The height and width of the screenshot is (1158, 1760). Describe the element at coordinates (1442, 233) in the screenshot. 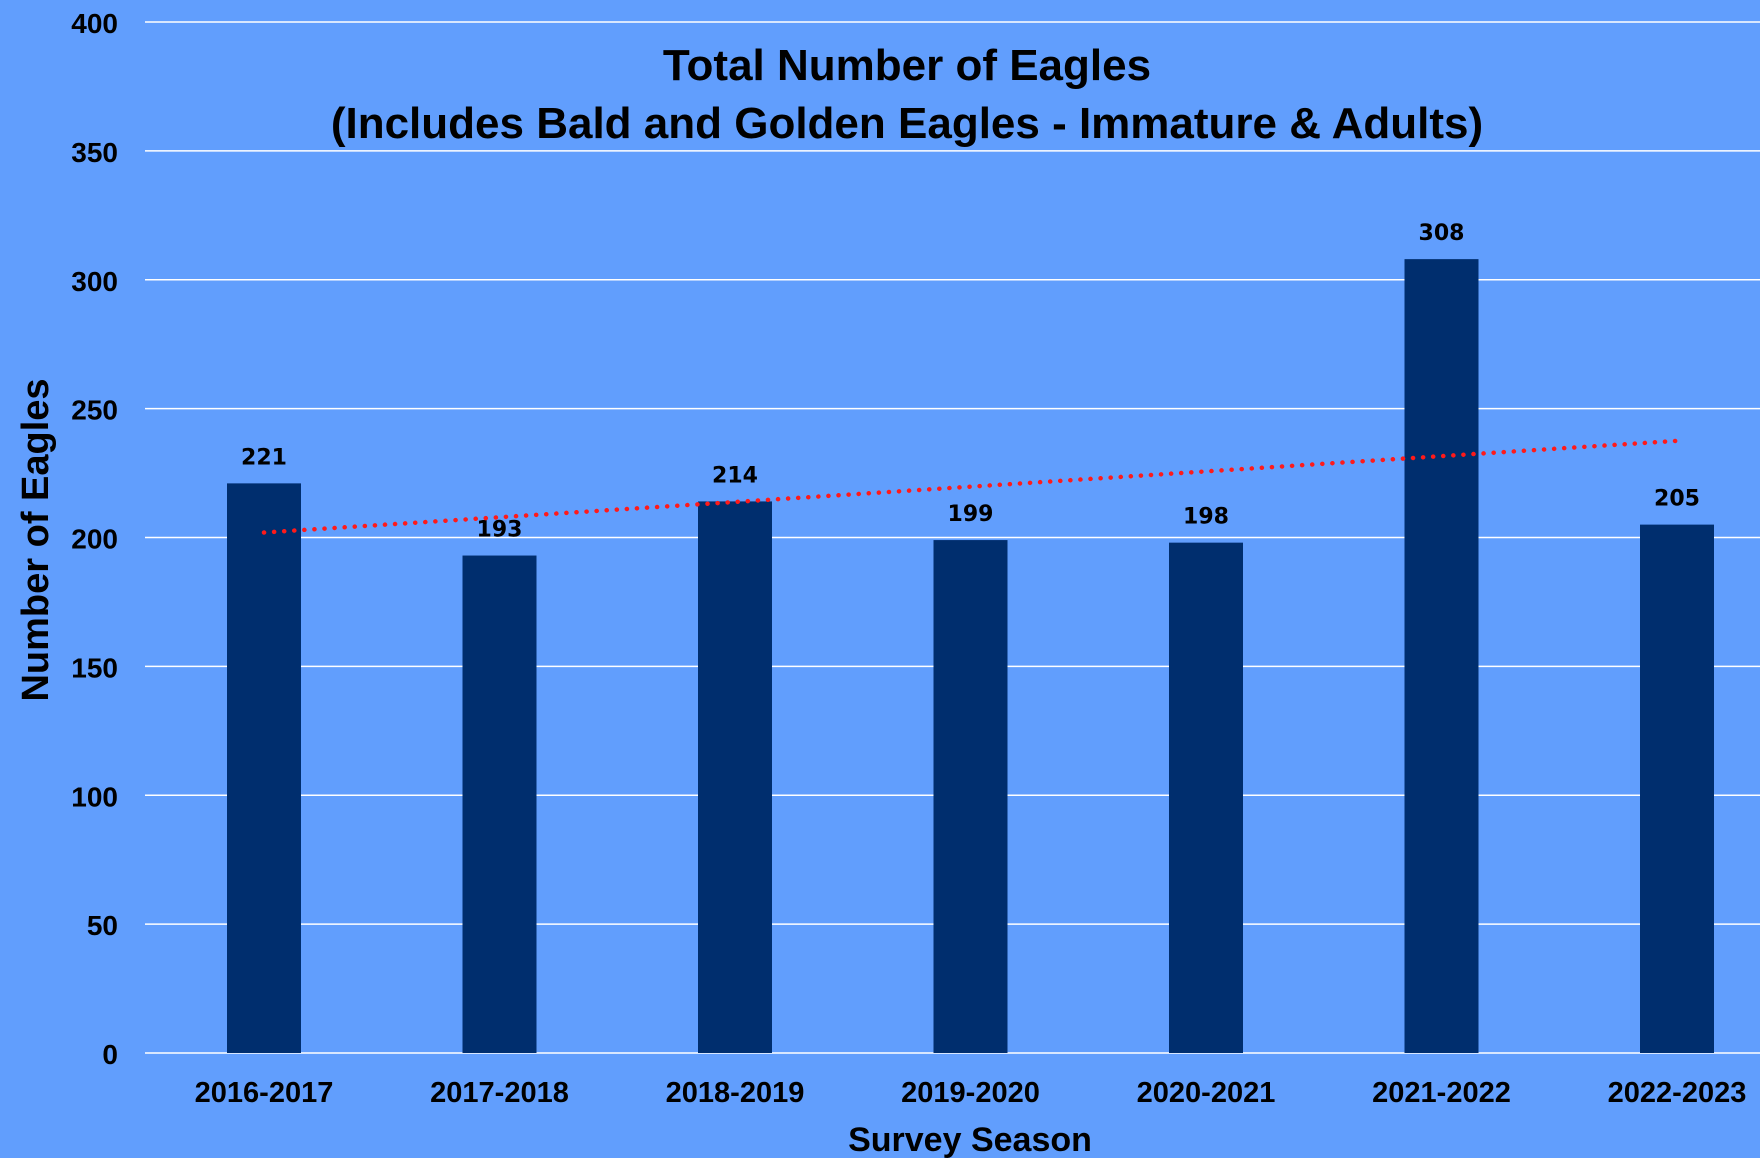

I see `data-label: 308` at that location.